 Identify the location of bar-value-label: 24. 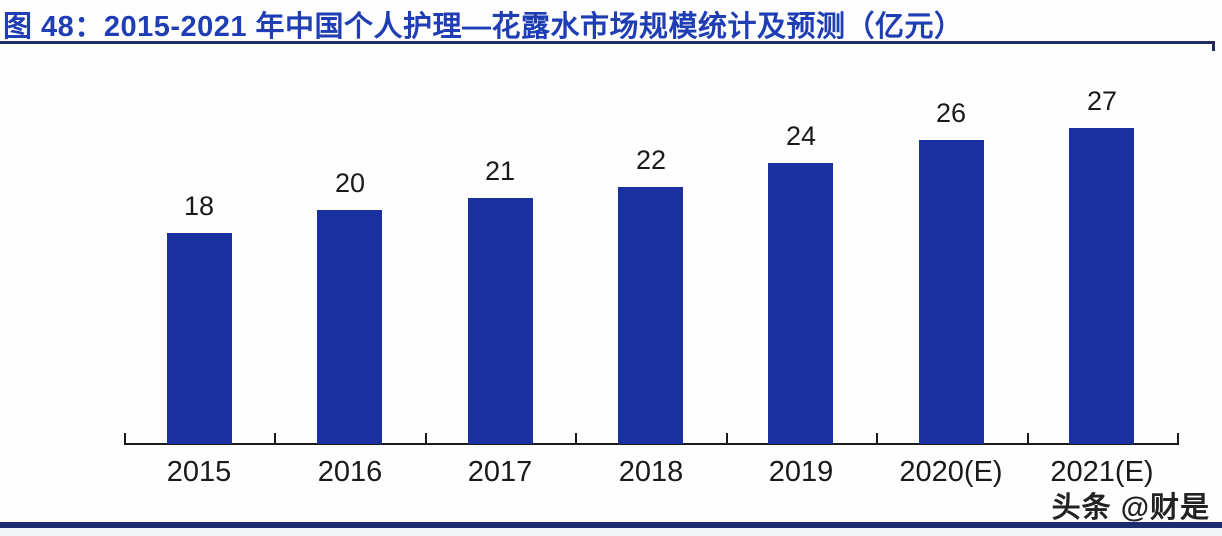
(801, 136).